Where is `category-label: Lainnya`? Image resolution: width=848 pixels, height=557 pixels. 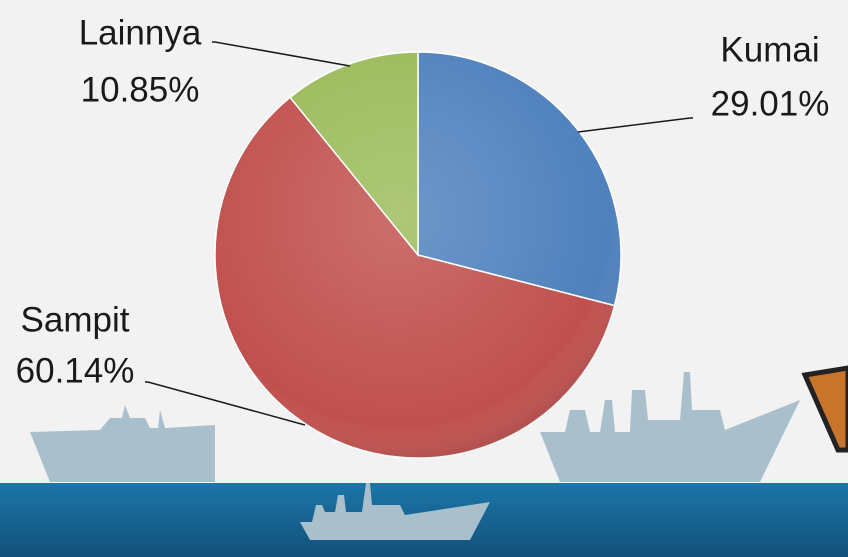
category-label: Lainnya is located at coordinates (140, 32).